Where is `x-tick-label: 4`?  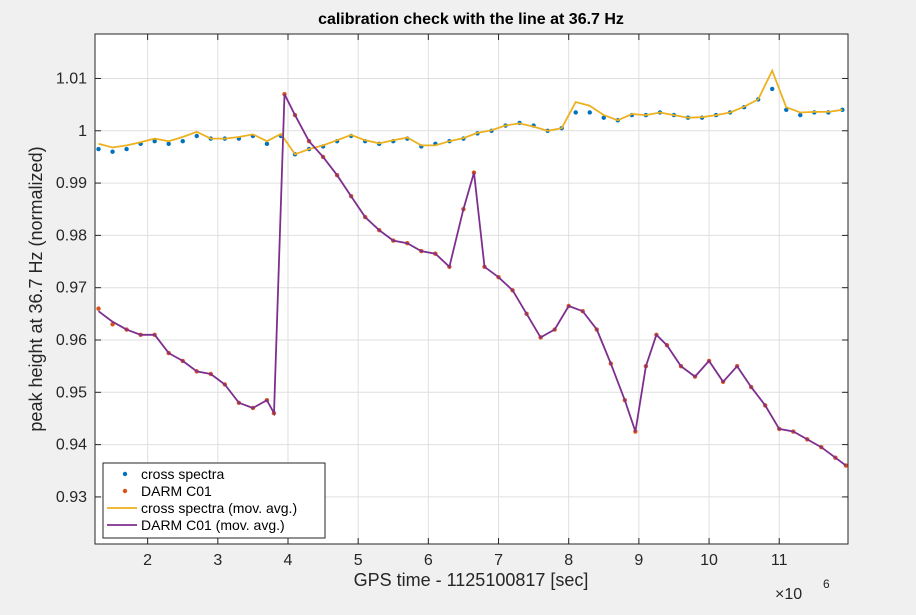
x-tick-label: 4 is located at coordinates (288, 560).